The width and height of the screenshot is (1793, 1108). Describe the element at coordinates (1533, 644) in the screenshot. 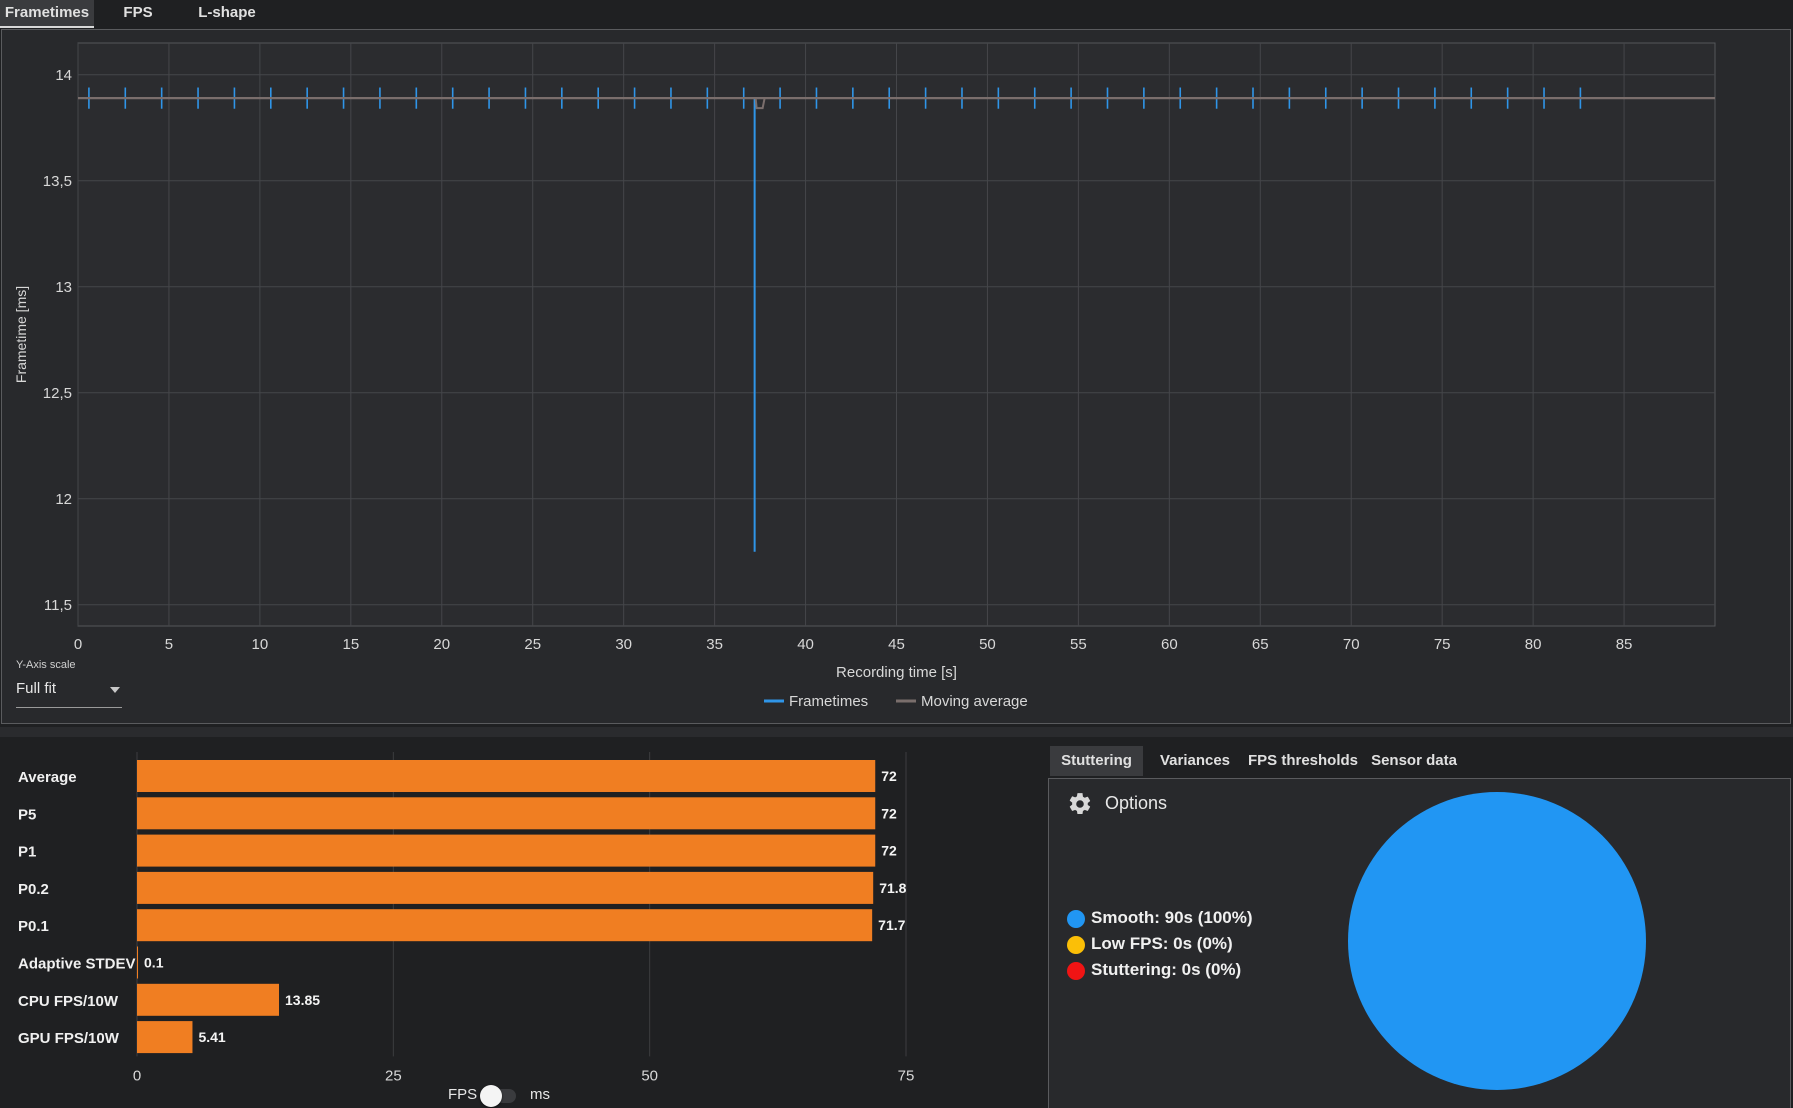

I see `x-tick-label: 80` at that location.